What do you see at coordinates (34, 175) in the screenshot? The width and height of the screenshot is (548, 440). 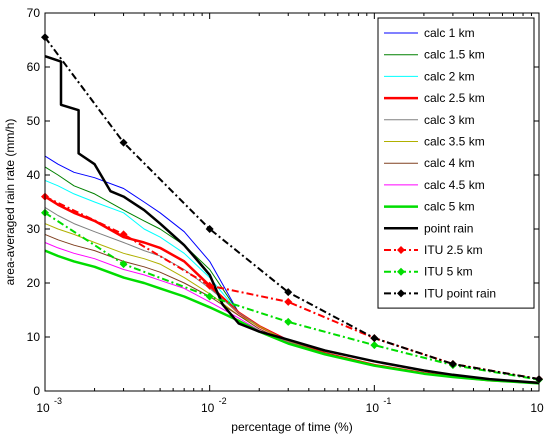 I see `y-tick-label-4: 40` at bounding box center [34, 175].